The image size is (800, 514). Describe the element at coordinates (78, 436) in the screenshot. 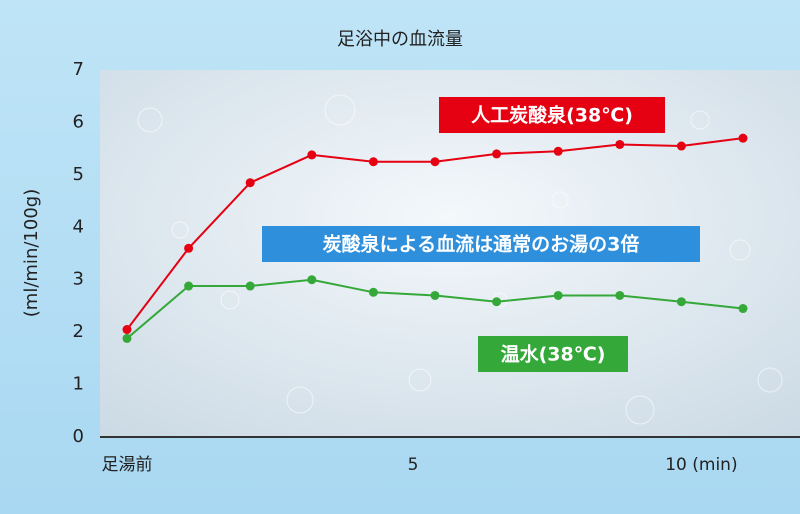

I see `y-tick-label: 0` at that location.